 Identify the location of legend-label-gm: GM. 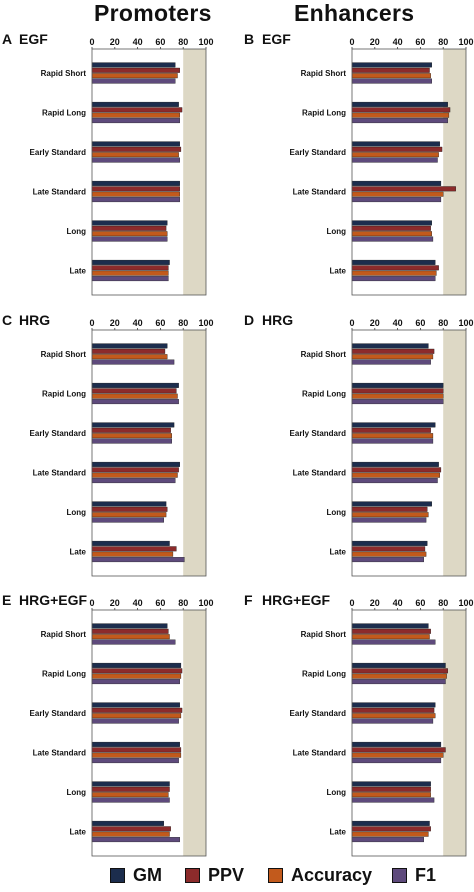
(147, 874).